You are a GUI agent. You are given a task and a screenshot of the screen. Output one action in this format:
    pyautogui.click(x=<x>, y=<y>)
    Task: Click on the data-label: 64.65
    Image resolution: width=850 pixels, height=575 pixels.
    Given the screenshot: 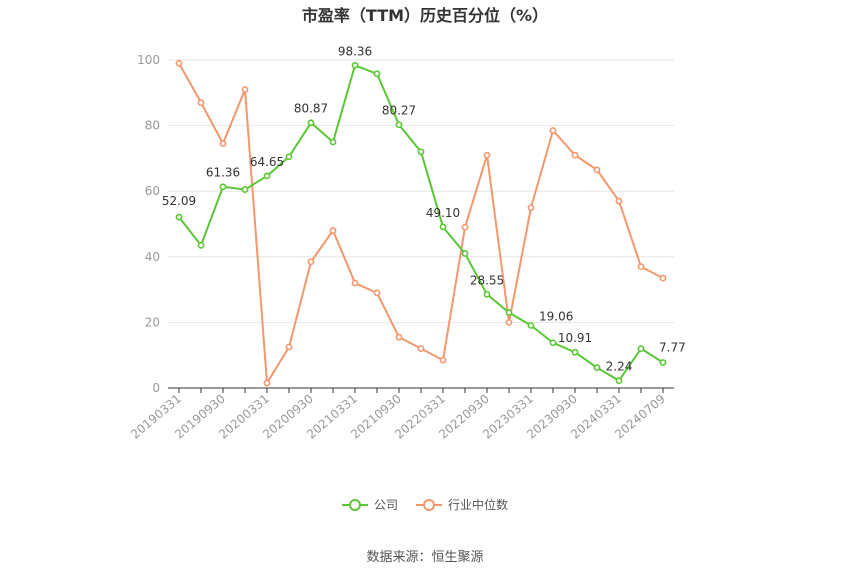 What is the action you would take?
    pyautogui.click(x=267, y=162)
    